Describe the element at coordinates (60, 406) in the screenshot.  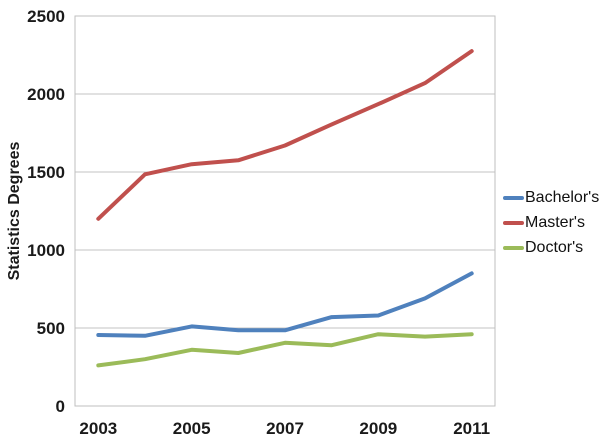
I see `y-tick-label: 0` at that location.